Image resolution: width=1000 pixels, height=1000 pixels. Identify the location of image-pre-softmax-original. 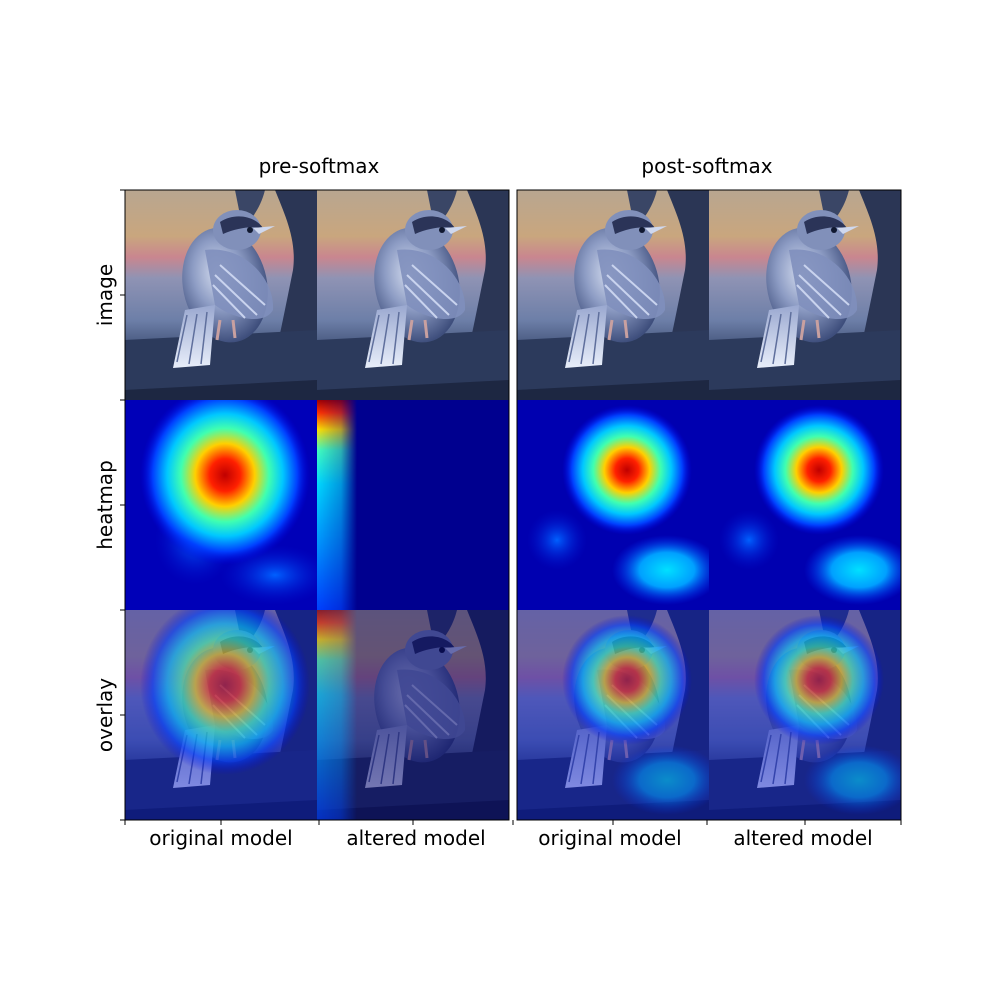
(221, 295).